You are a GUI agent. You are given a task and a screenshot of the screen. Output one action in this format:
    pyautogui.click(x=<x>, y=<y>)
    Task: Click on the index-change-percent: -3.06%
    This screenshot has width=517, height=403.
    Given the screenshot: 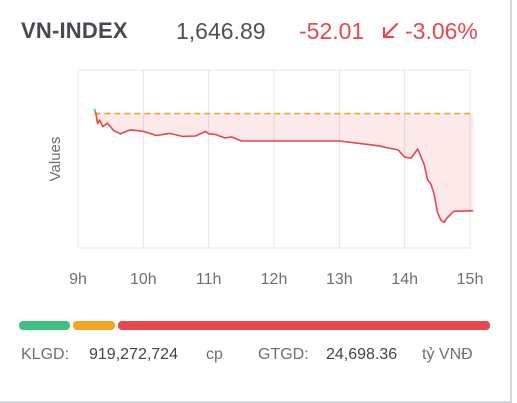 What is the action you would take?
    pyautogui.click(x=441, y=31)
    